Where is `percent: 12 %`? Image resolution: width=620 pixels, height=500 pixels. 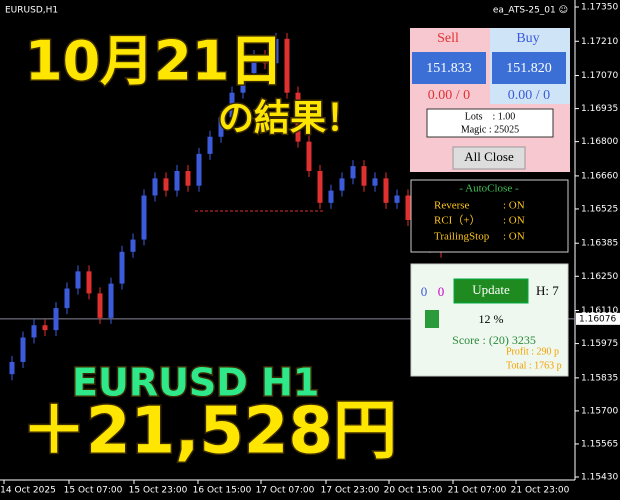 percent: 12 % is located at coordinates (491, 319).